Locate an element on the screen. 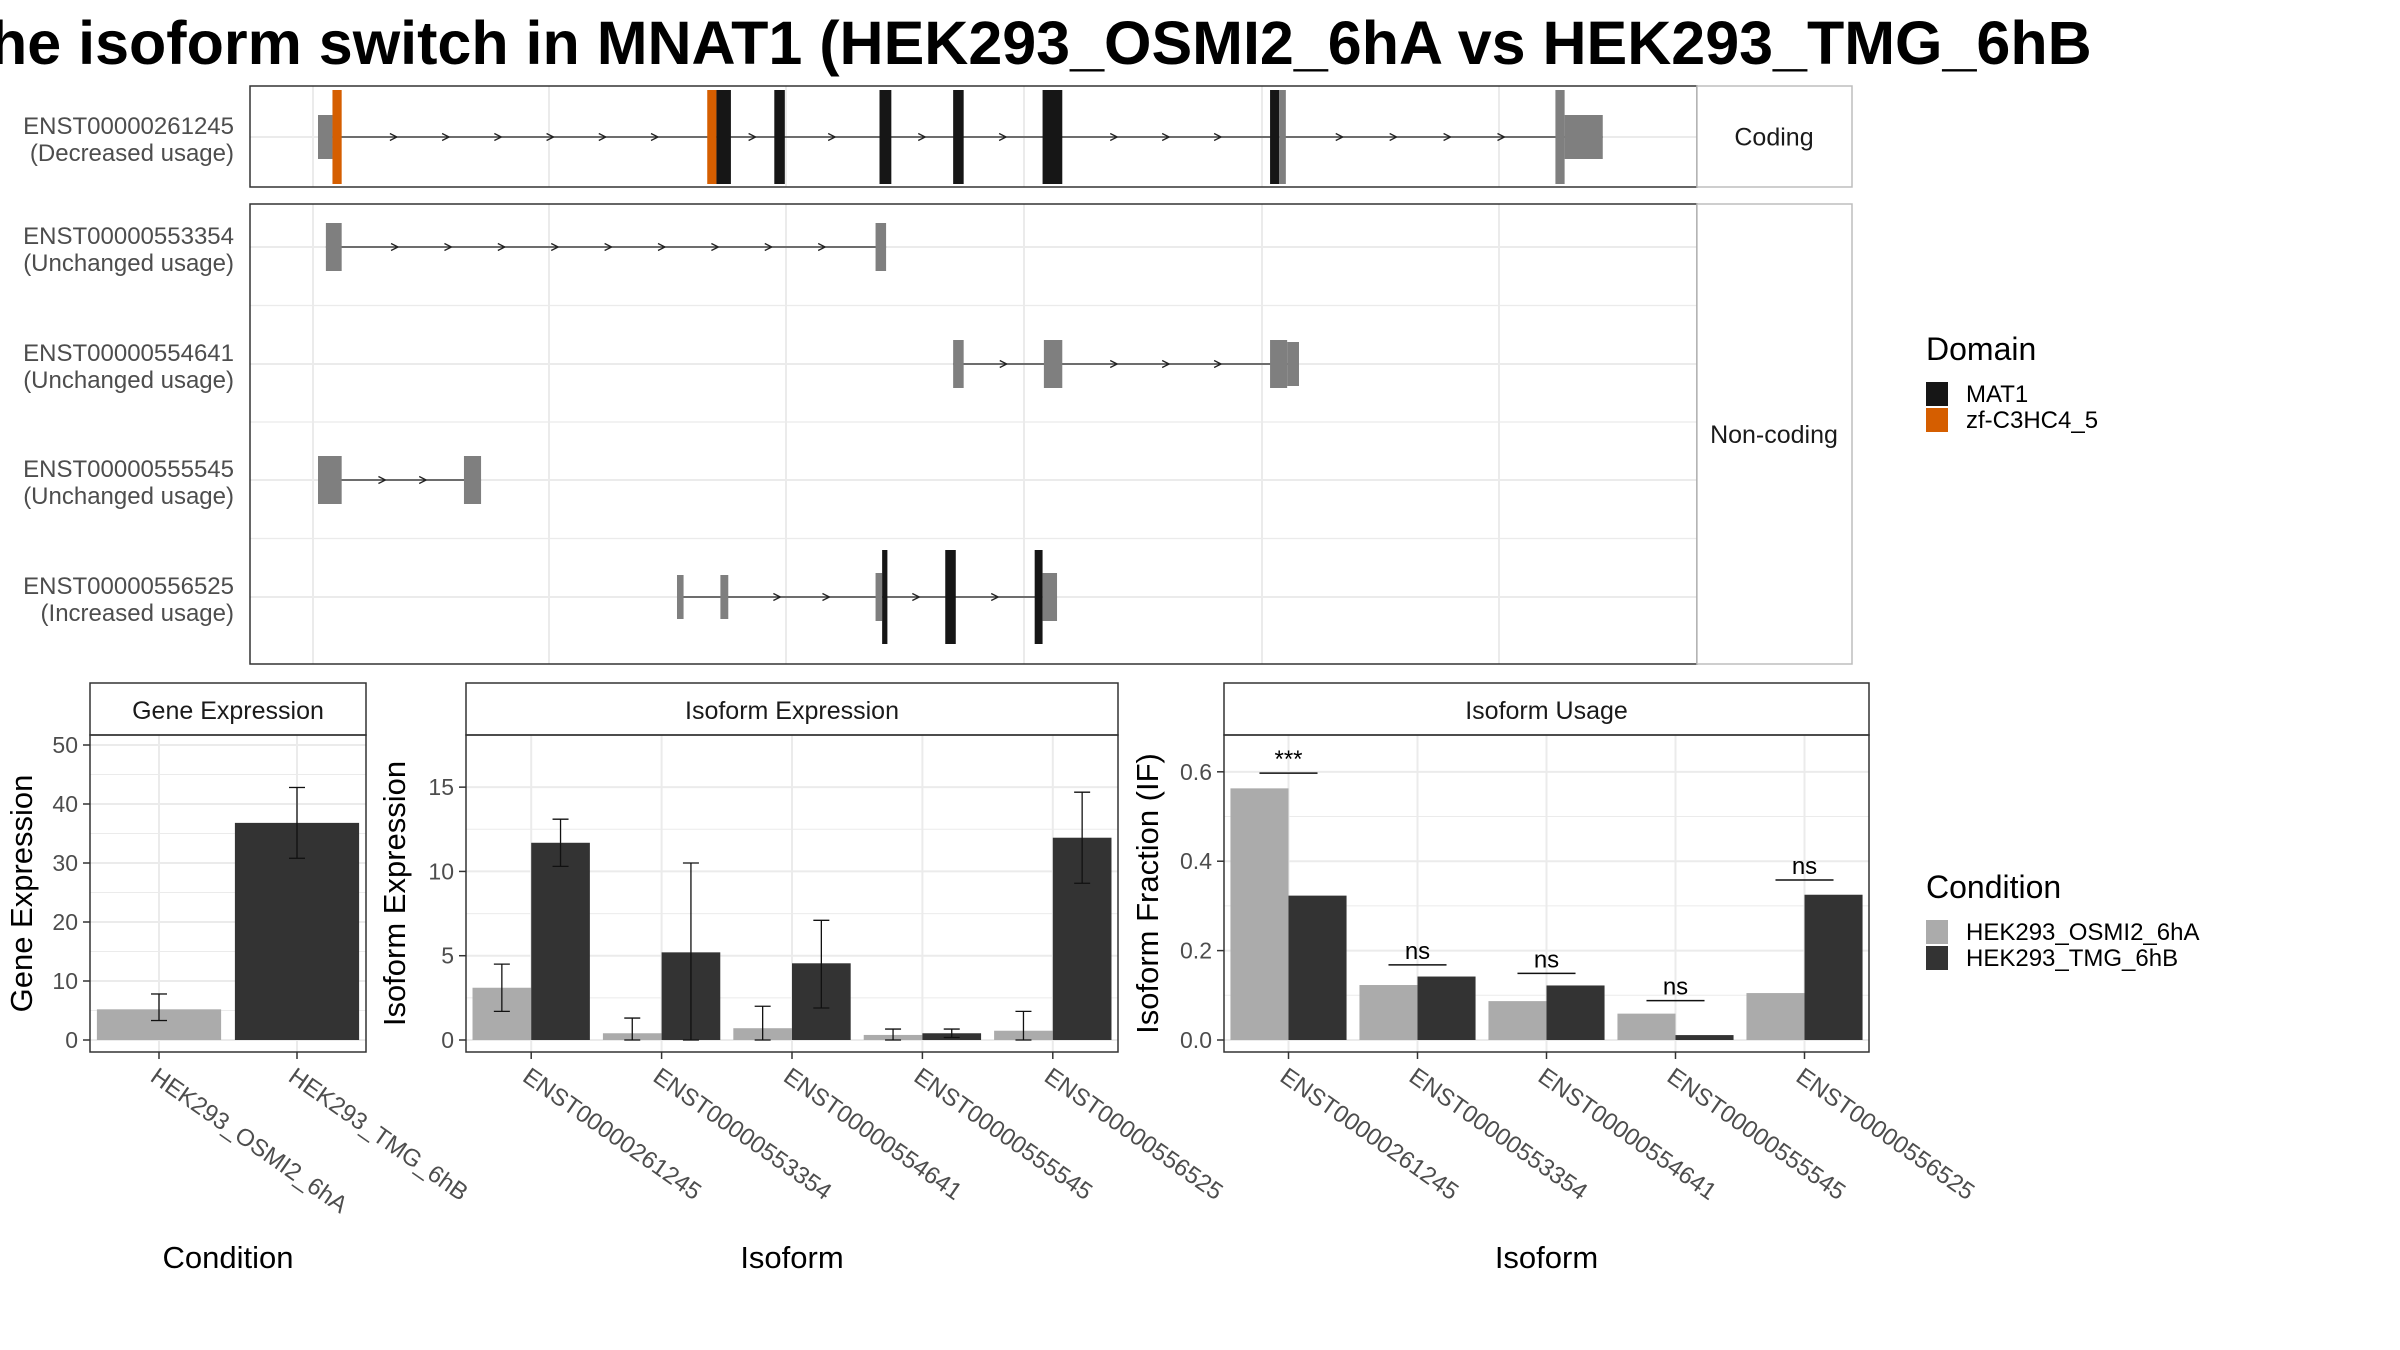 This screenshot has height=1350, width=2400. coding-structure-panel: Coding is located at coordinates (1051, 136).